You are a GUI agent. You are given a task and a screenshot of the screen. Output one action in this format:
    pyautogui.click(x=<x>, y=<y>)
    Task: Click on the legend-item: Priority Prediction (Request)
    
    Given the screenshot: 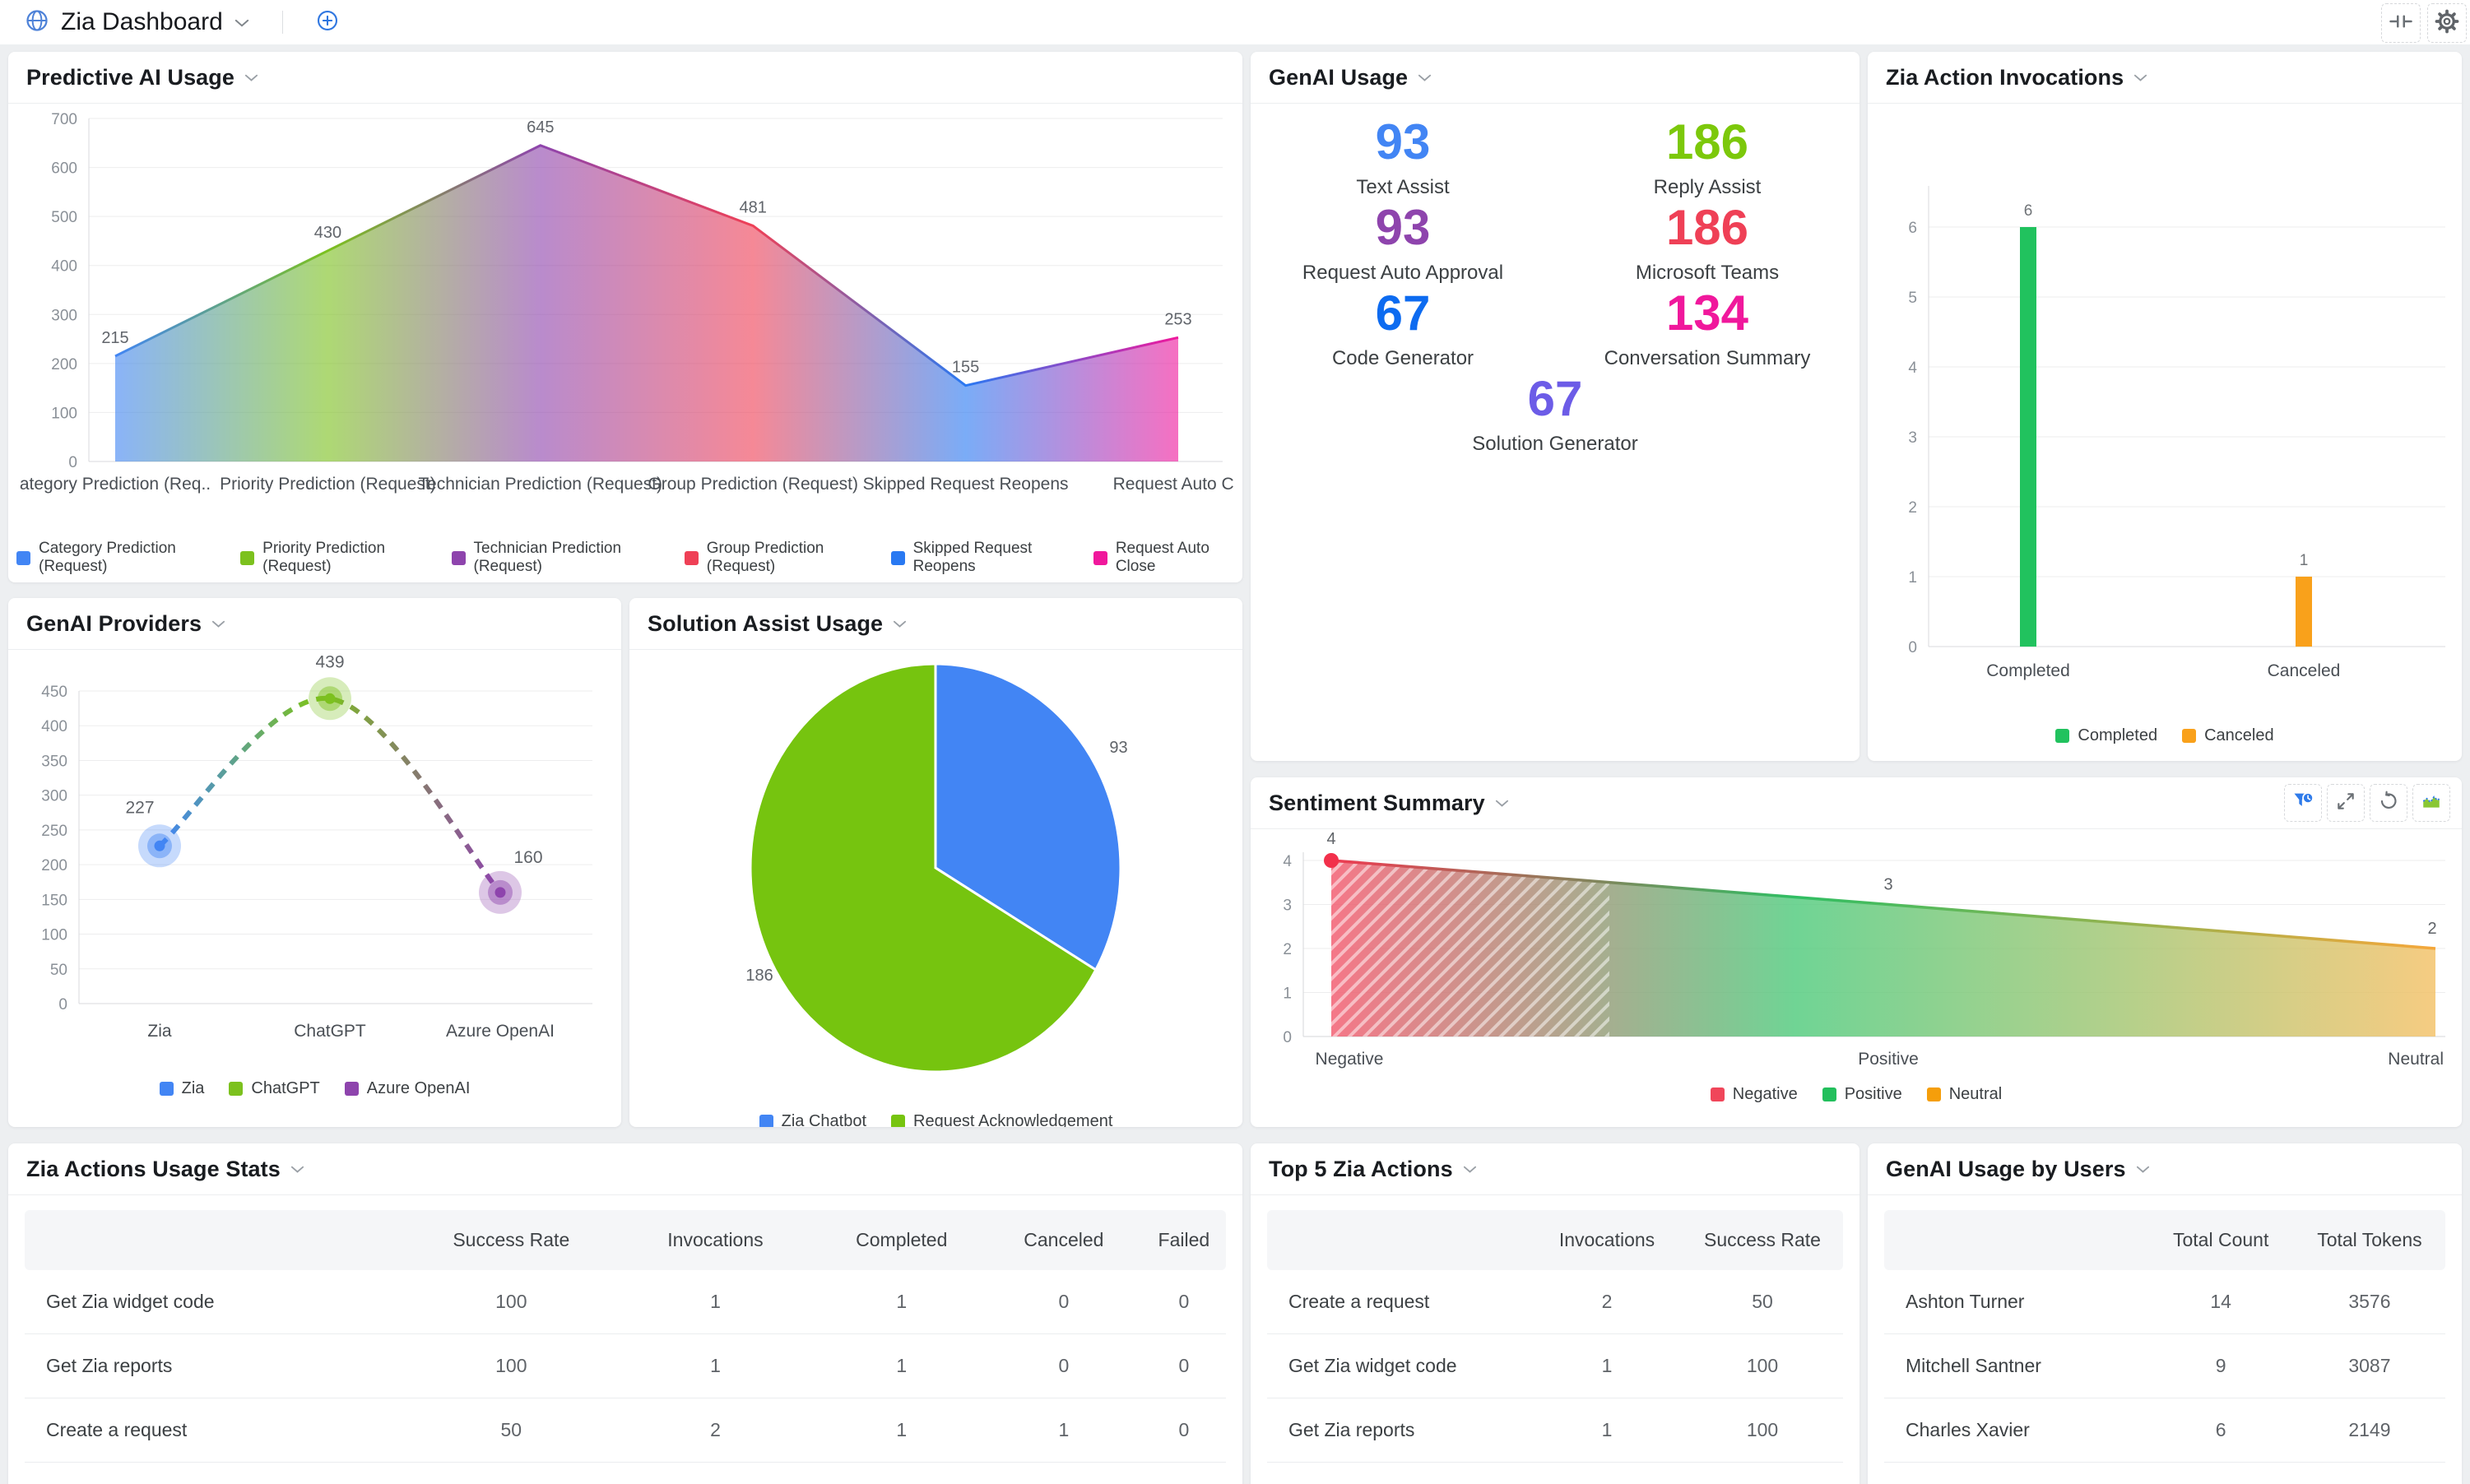 What is the action you would take?
    pyautogui.click(x=335, y=558)
    